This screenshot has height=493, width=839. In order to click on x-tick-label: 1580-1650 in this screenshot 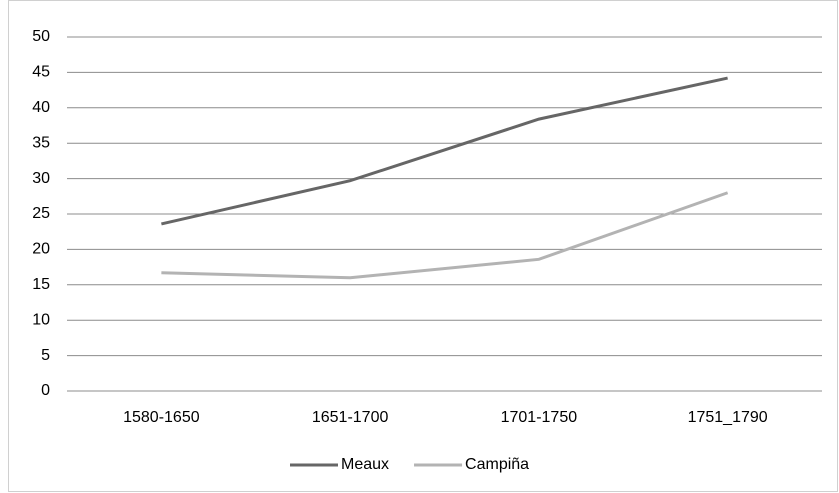, I will do `click(161, 417)`.